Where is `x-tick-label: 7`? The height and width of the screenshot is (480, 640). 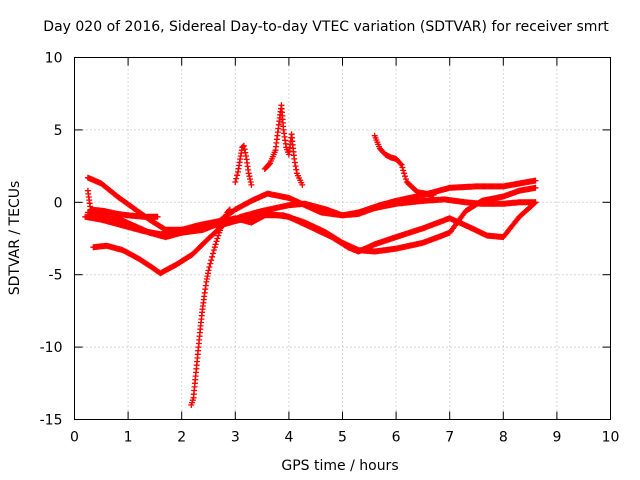
x-tick-label: 7 is located at coordinates (449, 438).